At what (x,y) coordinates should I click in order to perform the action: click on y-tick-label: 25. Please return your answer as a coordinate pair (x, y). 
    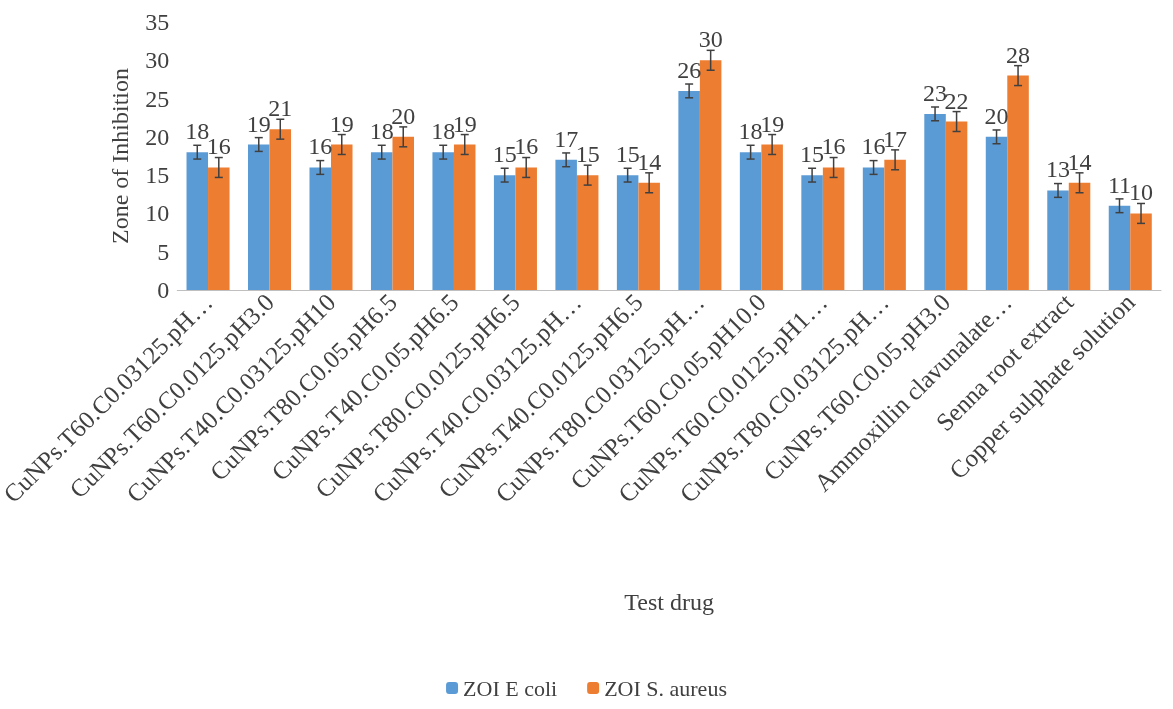
    Looking at the image, I should click on (157, 98).